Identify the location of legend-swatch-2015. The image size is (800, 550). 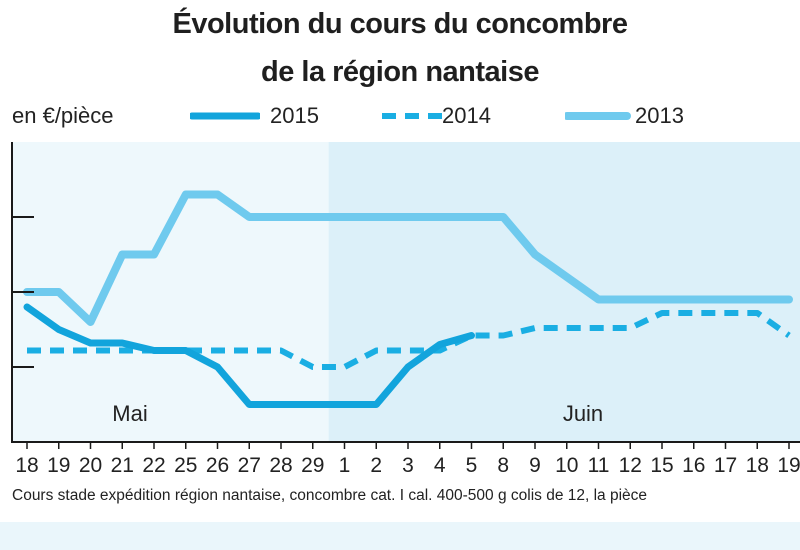
(225, 116).